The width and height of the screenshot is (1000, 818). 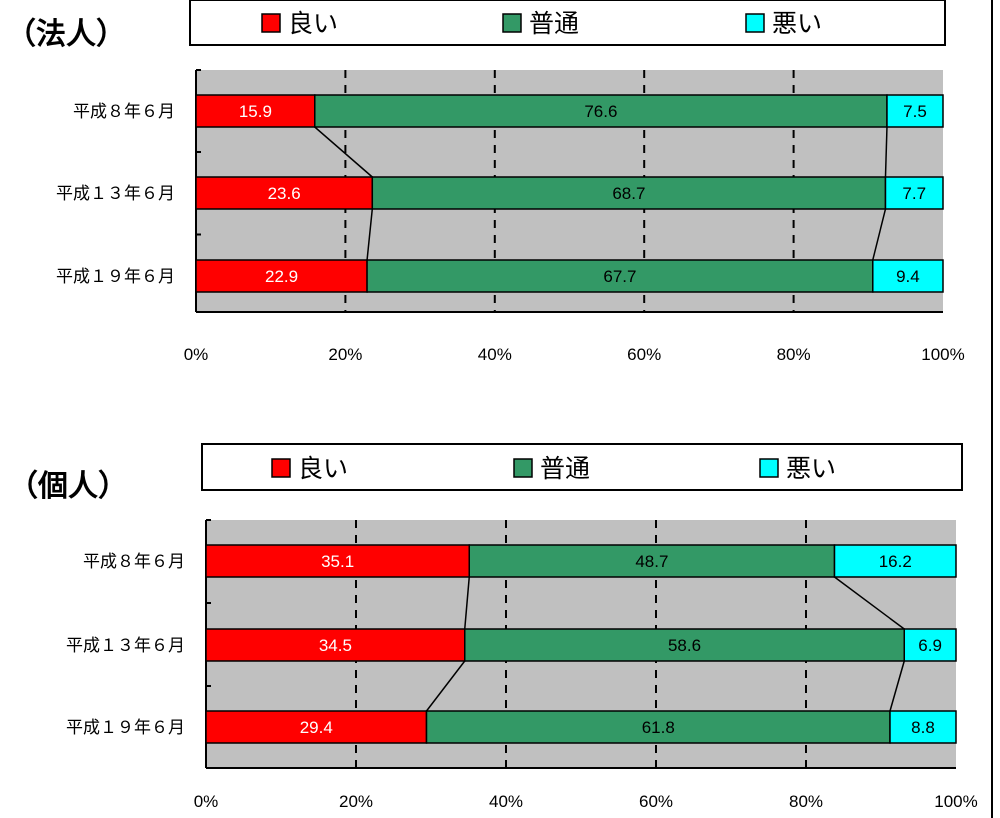 I want to click on data-label: 61.8, so click(x=658, y=727).